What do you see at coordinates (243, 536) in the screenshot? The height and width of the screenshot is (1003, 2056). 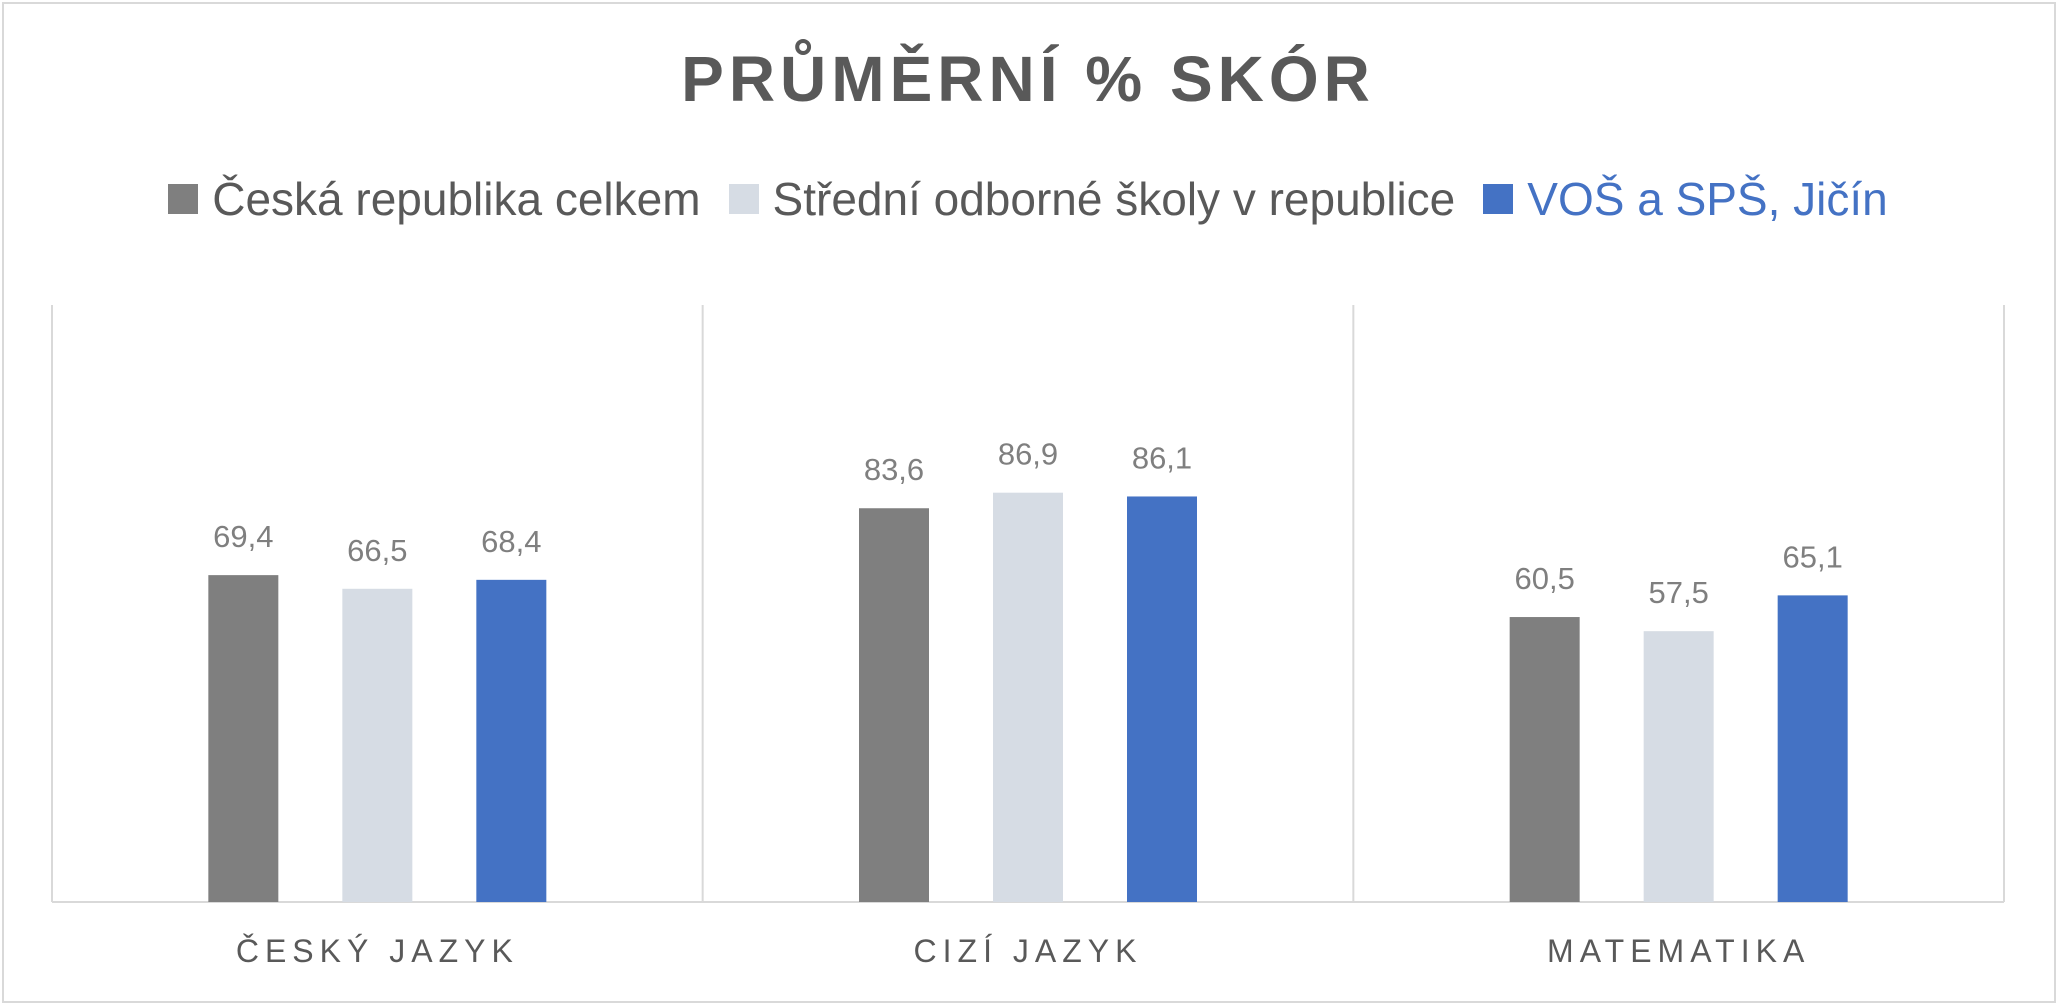 I see `data-label: 69,4` at bounding box center [243, 536].